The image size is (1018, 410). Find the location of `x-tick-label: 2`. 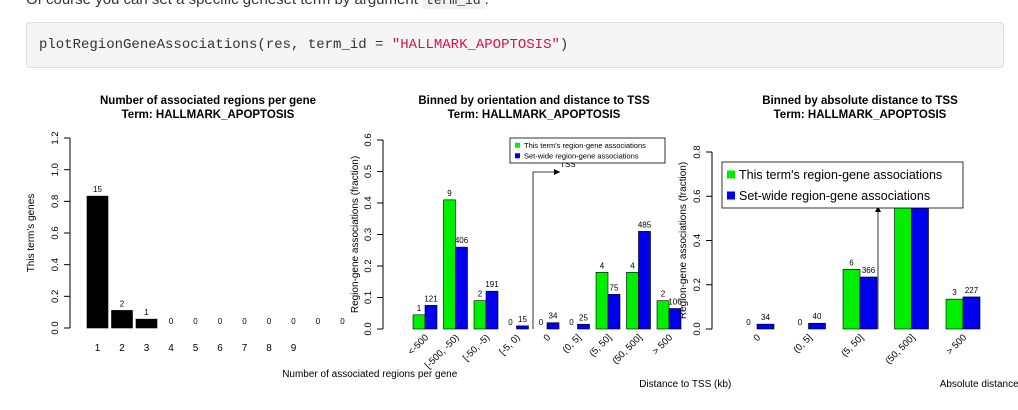

x-tick-label: 2 is located at coordinates (122, 348).